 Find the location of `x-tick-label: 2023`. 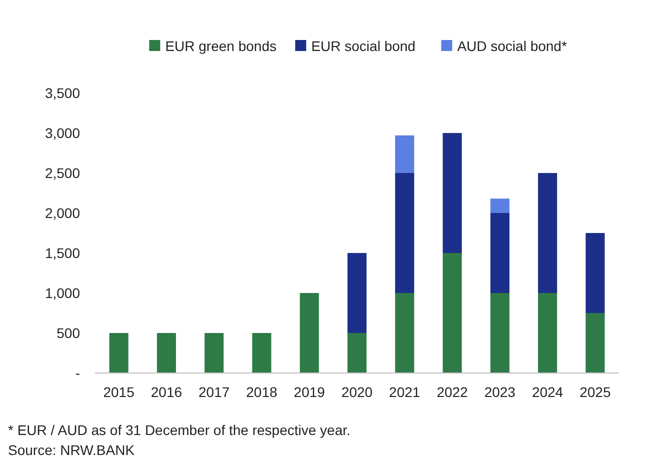

x-tick-label: 2023 is located at coordinates (500, 392).